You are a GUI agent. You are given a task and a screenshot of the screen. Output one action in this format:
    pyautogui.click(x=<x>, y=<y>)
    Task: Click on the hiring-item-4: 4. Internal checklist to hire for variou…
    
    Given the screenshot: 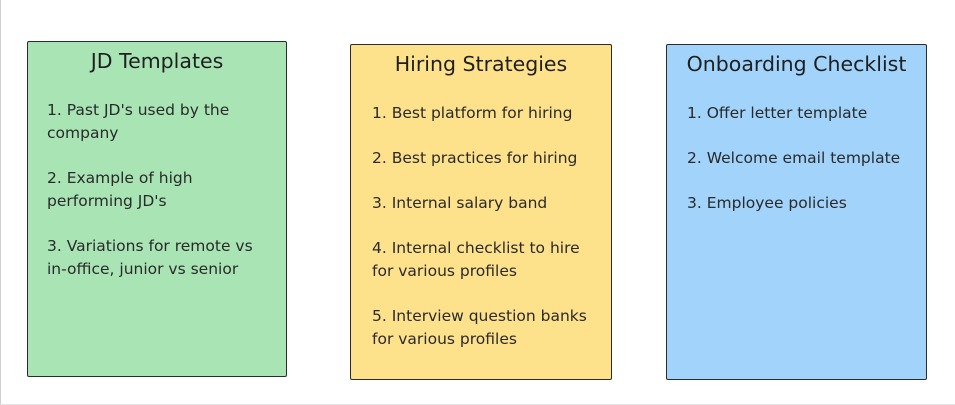 What is the action you would take?
    pyautogui.click(x=476, y=259)
    